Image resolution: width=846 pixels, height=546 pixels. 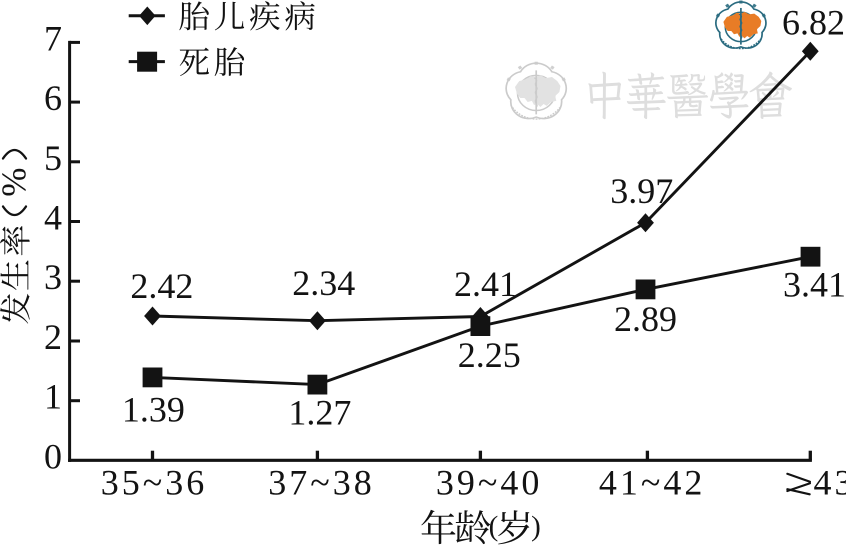 What do you see at coordinates (645, 319) in the screenshot?
I see `svg-text: 2.89` at bounding box center [645, 319].